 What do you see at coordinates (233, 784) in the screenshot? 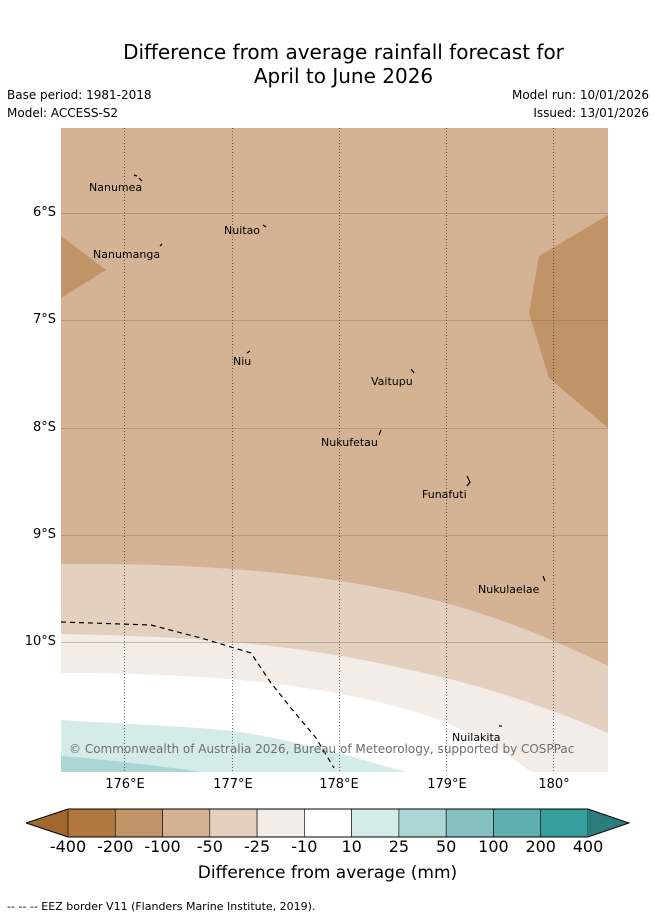
I see `lon-label-177e: 177°E` at bounding box center [233, 784].